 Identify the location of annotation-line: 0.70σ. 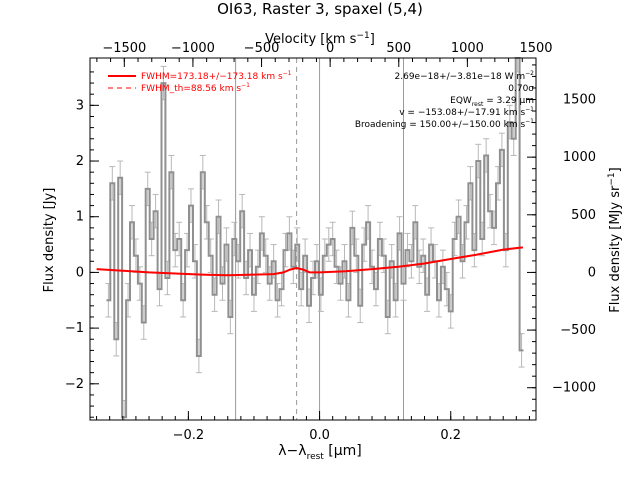
(521, 89).